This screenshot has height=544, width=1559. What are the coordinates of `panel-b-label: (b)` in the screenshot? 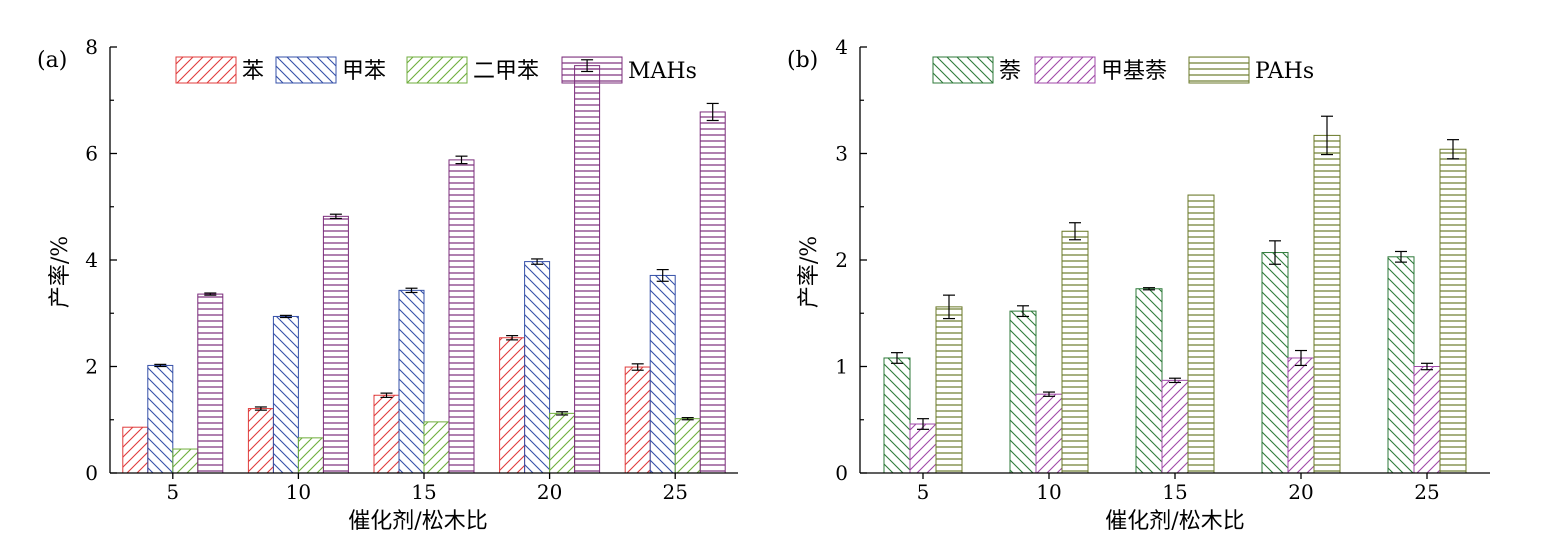 It's located at (802, 60).